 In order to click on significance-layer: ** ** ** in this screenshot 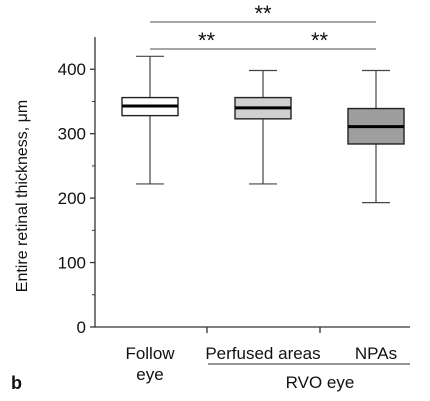, I will do `click(263, 27)`.